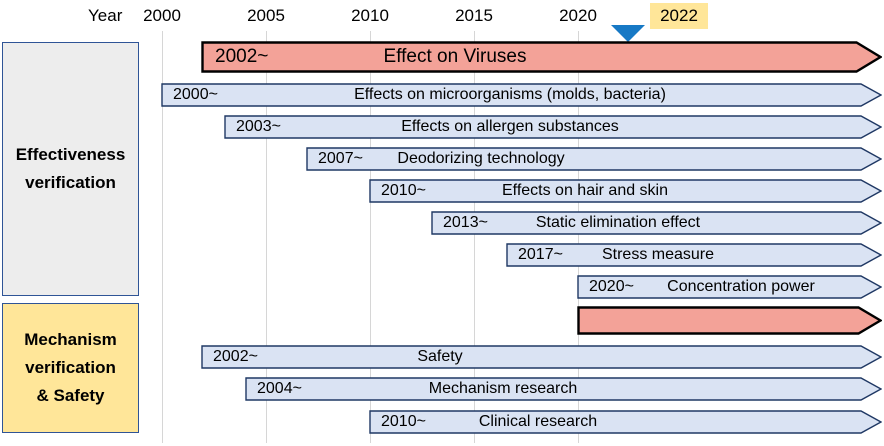 The width and height of the screenshot is (884, 446). I want to click on bar-title: Safety, so click(440, 356).